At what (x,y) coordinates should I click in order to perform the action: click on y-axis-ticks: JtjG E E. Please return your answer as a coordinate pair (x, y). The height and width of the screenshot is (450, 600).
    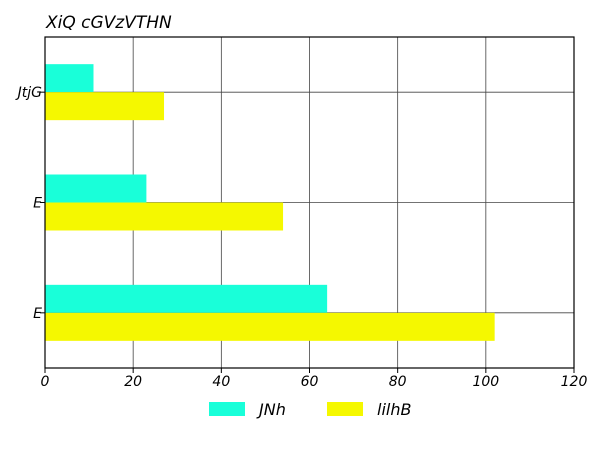
    Looking at the image, I should click on (30, 203).